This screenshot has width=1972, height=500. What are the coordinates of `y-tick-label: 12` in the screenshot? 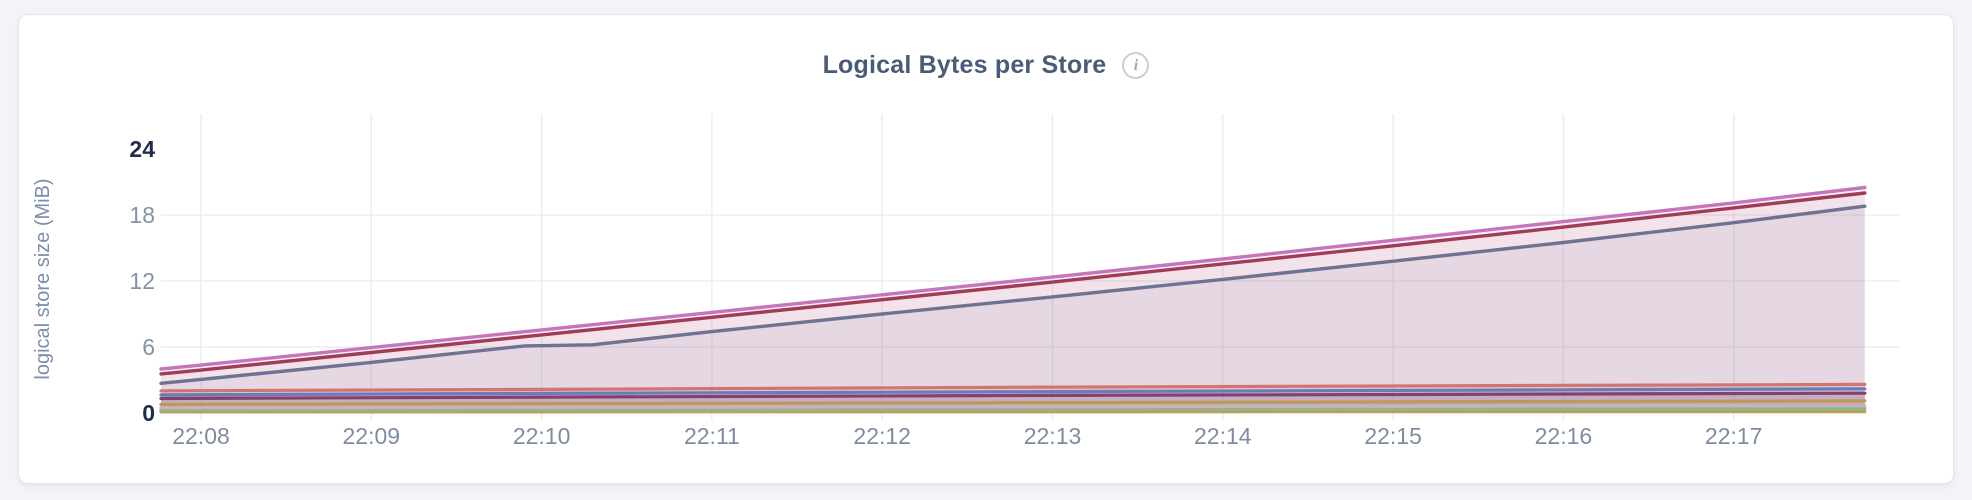 It's located at (142, 281).